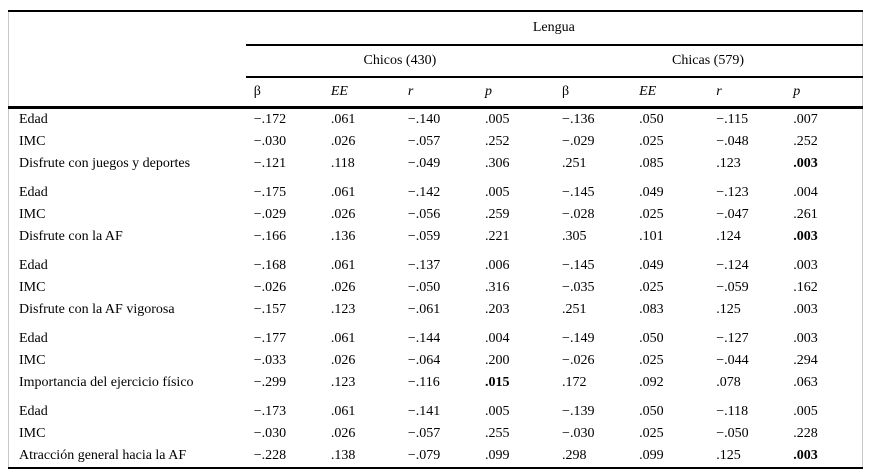 The image size is (871, 471). I want to click on value-cell: −.173, so click(270, 411).